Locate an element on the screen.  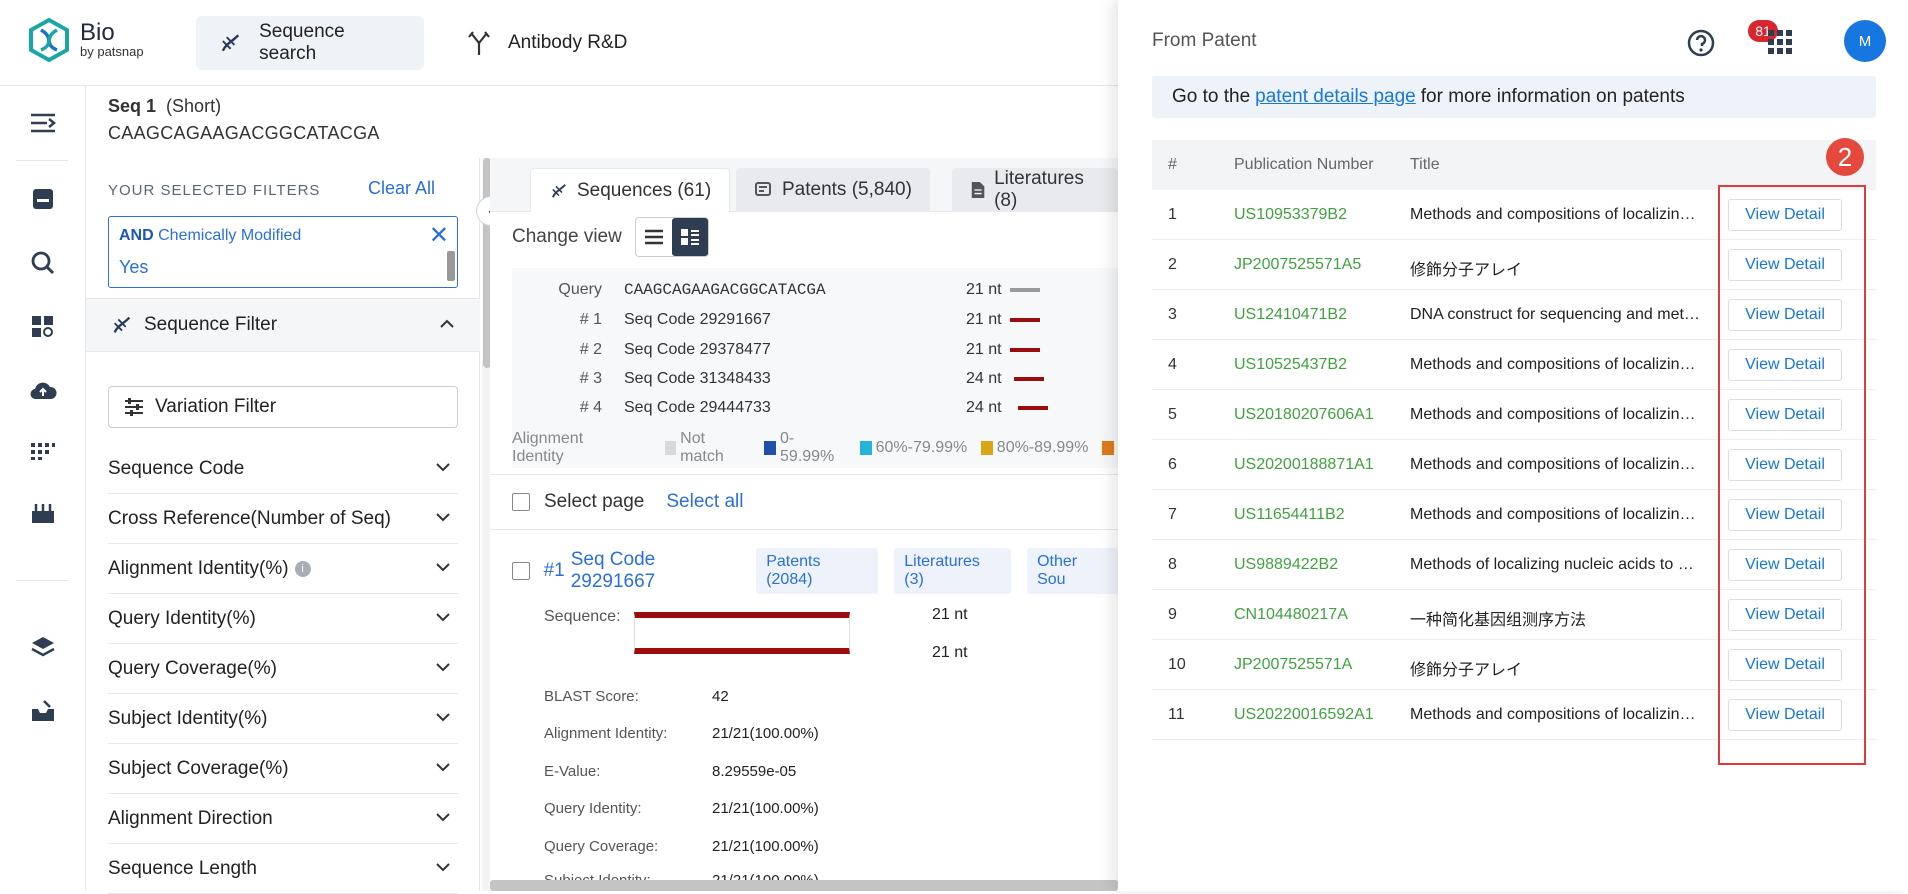
filter-row-query-identity: Query Identity(%) is located at coordinates (283, 619).